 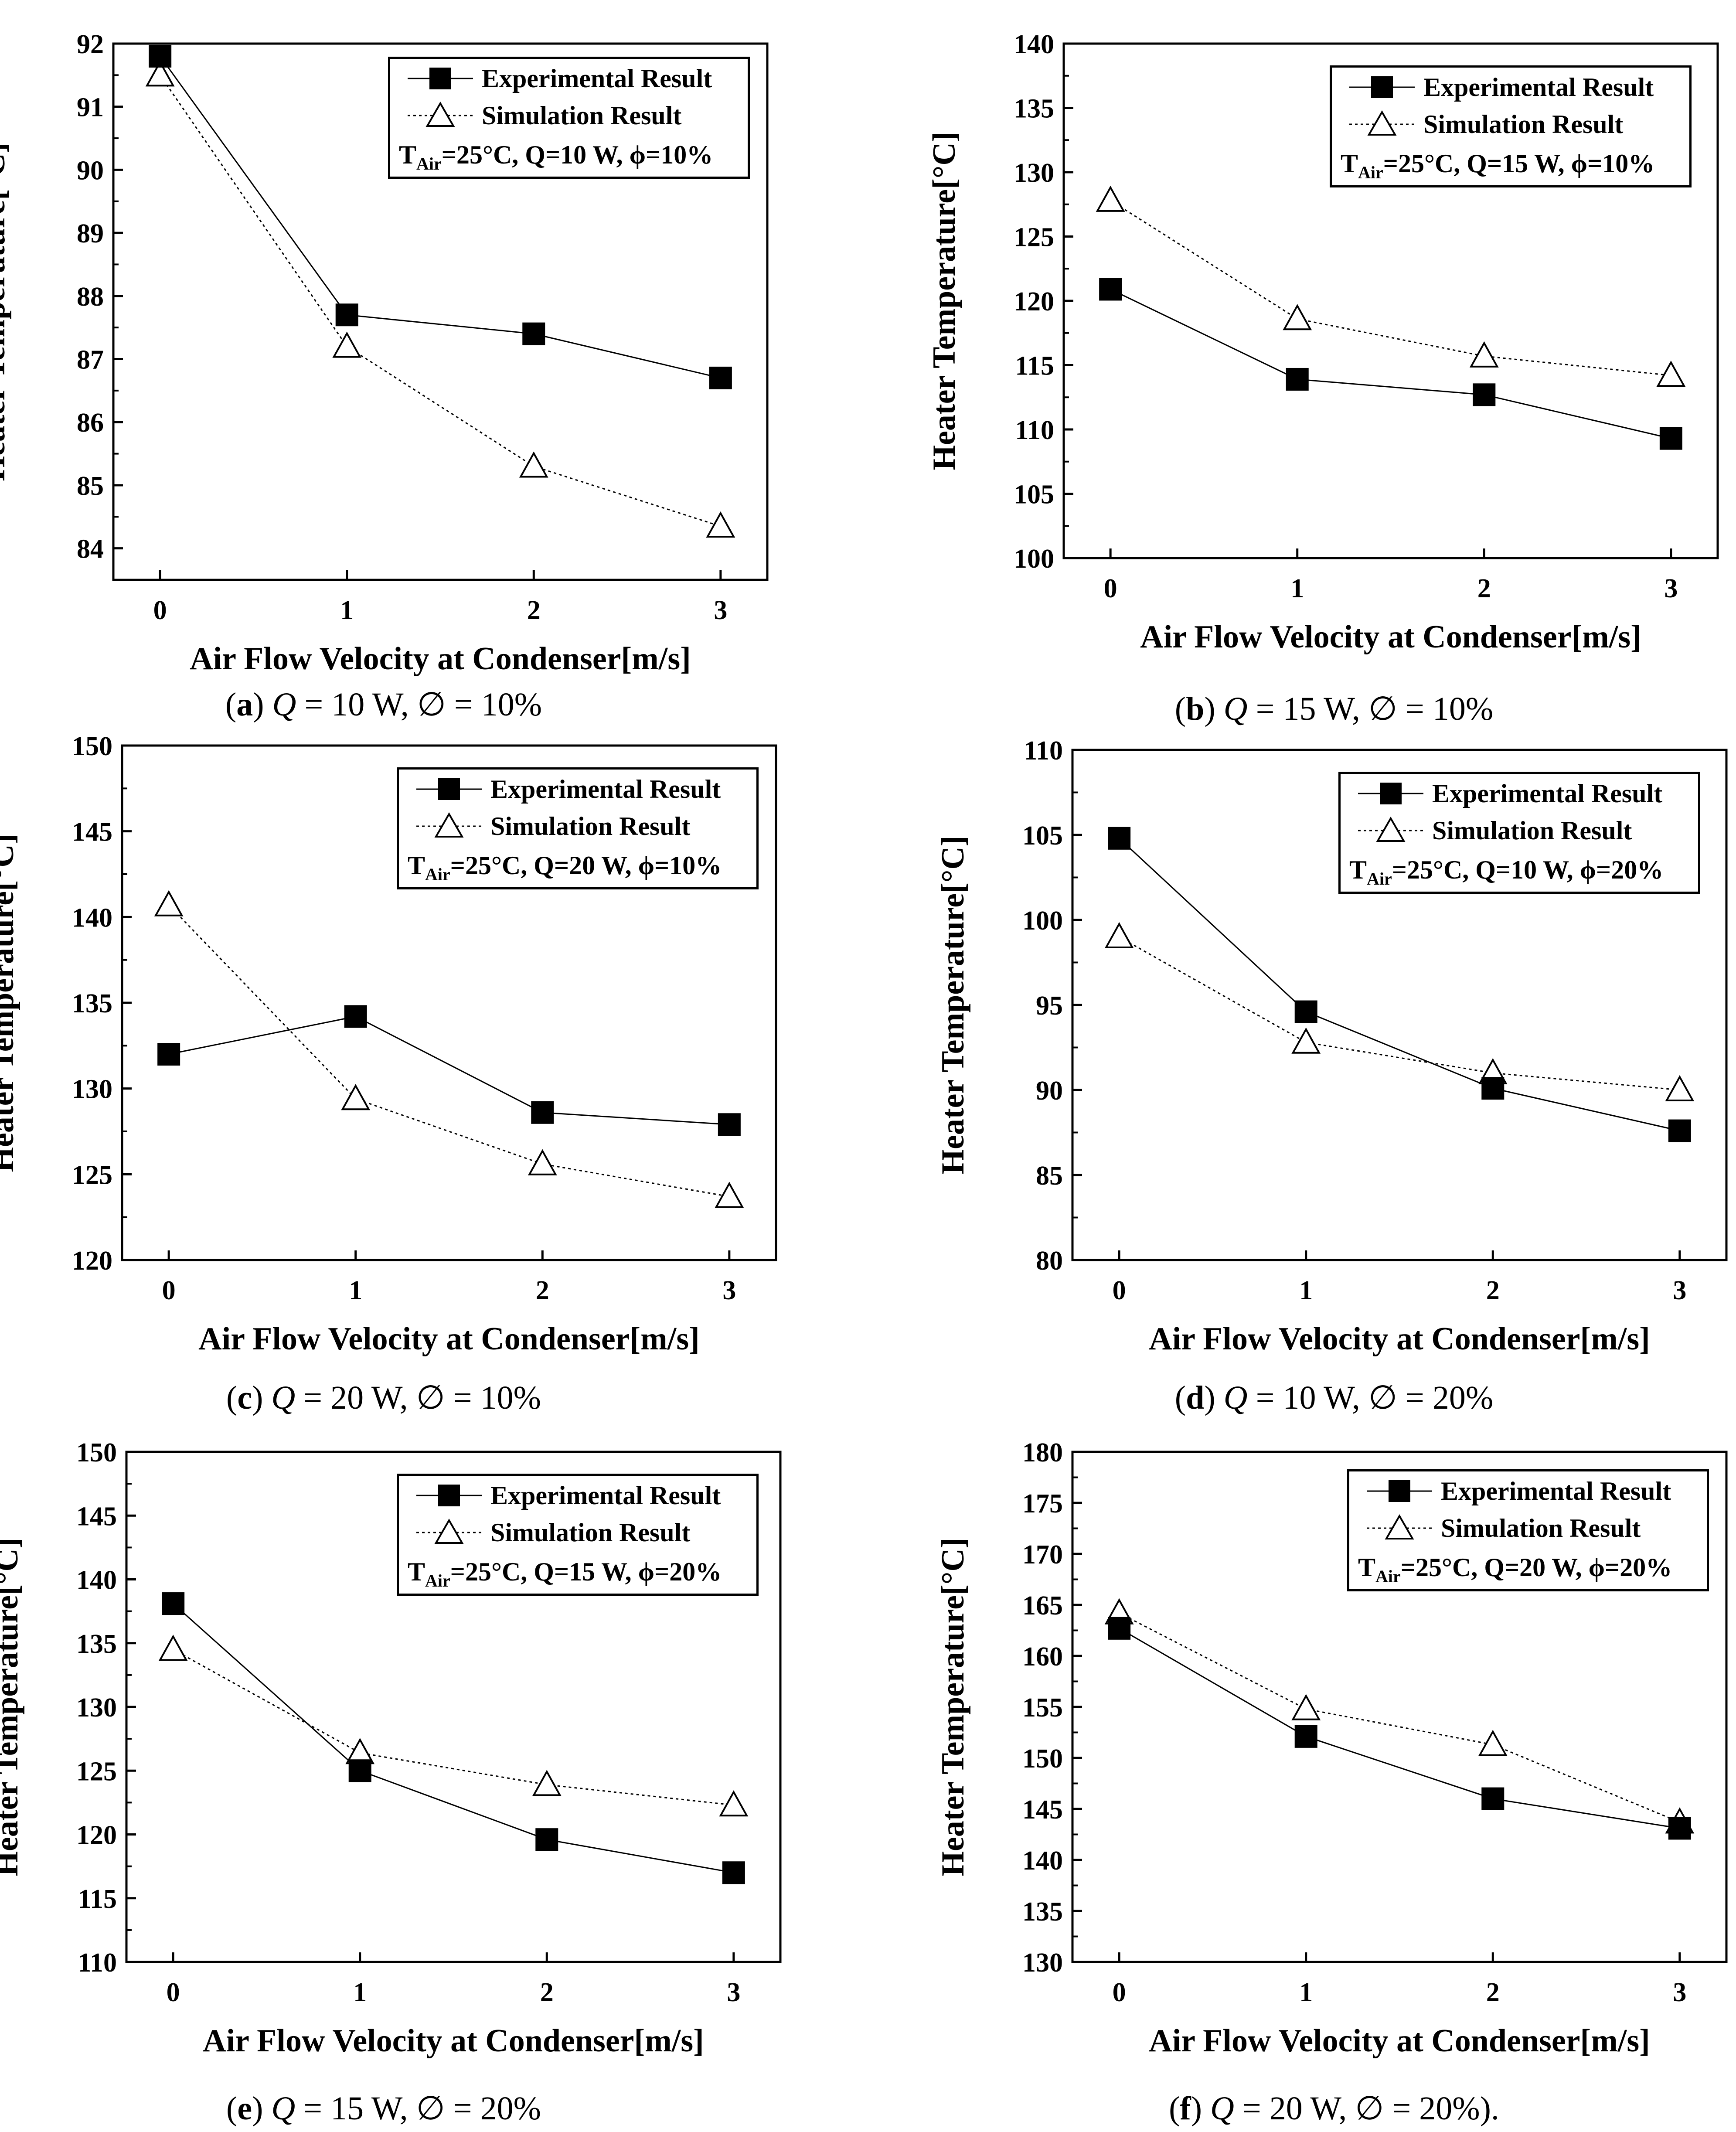 What do you see at coordinates (1515, 1572) in the screenshot?
I see `legend-condition: TAir=25°C, Q=20 W, ϕ=20%` at bounding box center [1515, 1572].